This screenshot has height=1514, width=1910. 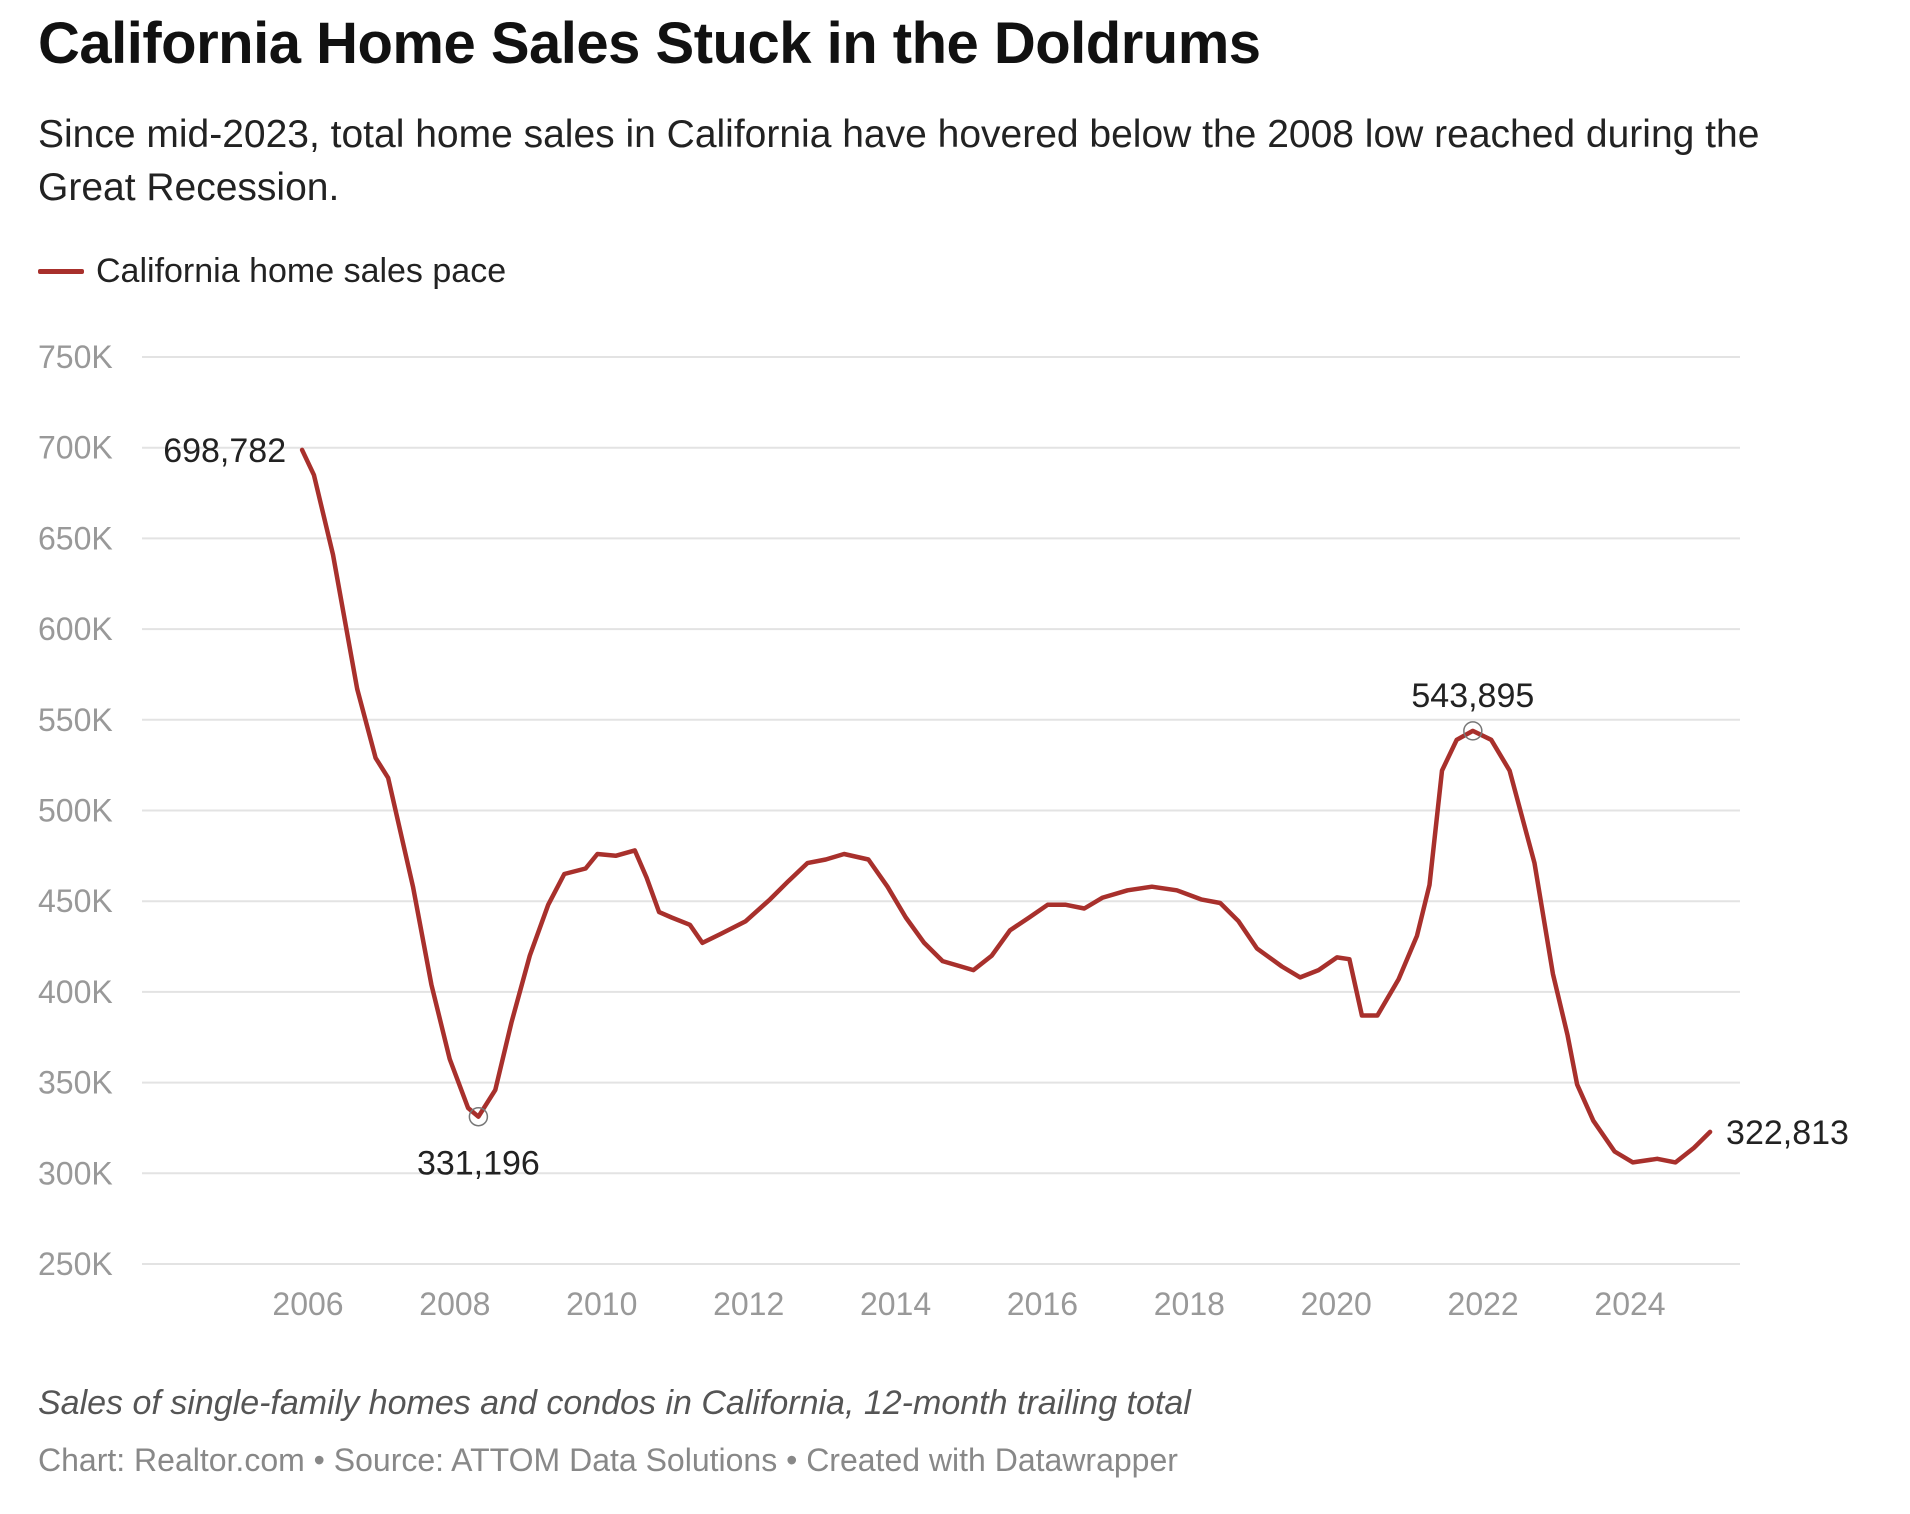 I want to click on y-tick-label: 400K, so click(x=75, y=992).